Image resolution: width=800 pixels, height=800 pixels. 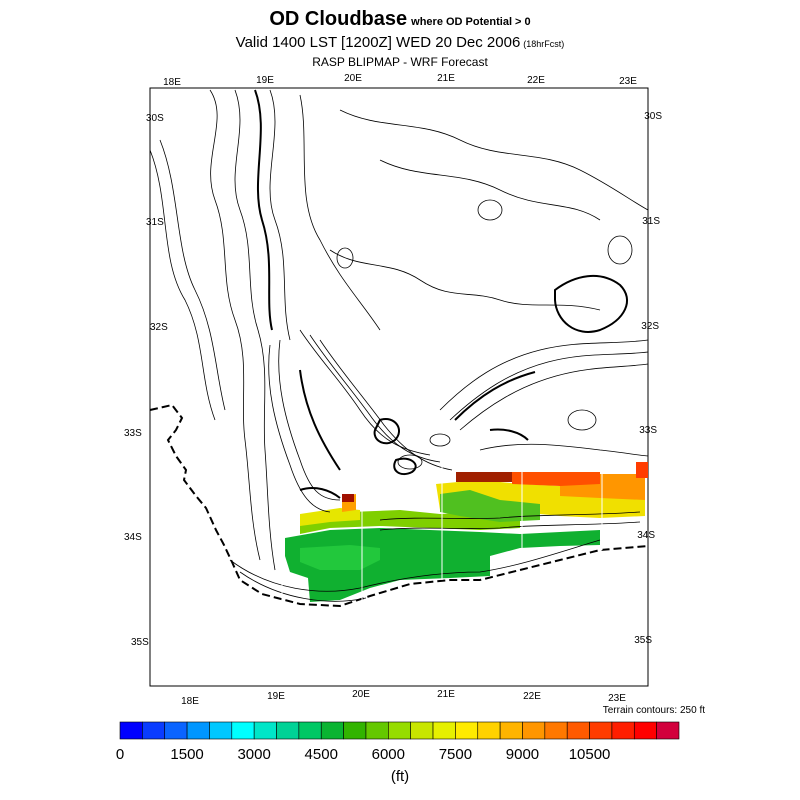 I want to click on colorbar-ticks: 0 1500 3000 4500 6000 7500 9000 10500, so click(x=363, y=754).